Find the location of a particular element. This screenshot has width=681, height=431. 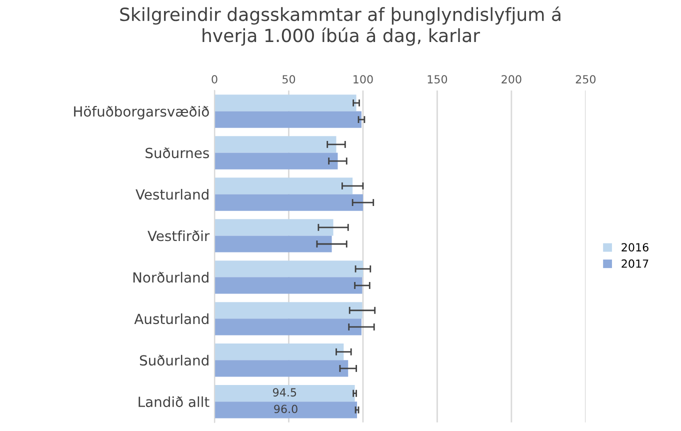

legend-label: 2017 is located at coordinates (635, 263).